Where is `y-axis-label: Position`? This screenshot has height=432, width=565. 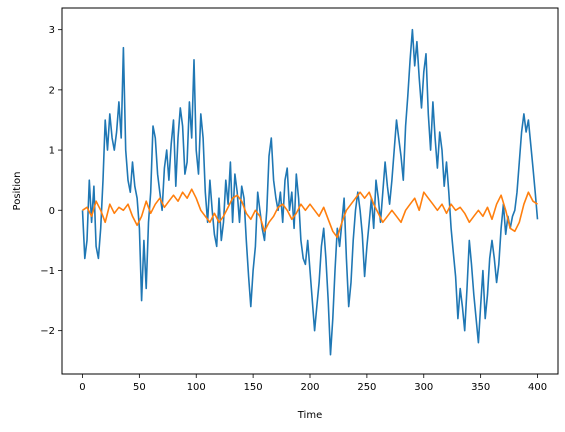 y-axis-label: Position is located at coordinates (17, 191).